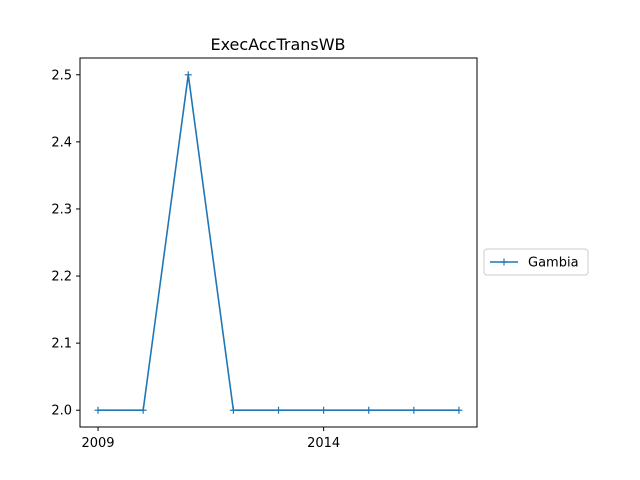 The width and height of the screenshot is (640, 480). What do you see at coordinates (323, 443) in the screenshot?
I see `x-tick-label: 2014` at bounding box center [323, 443].